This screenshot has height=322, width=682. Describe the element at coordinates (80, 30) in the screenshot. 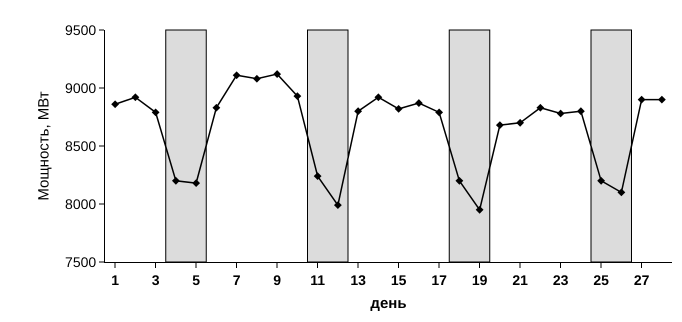

I see `y-tick-label: 9500` at that location.